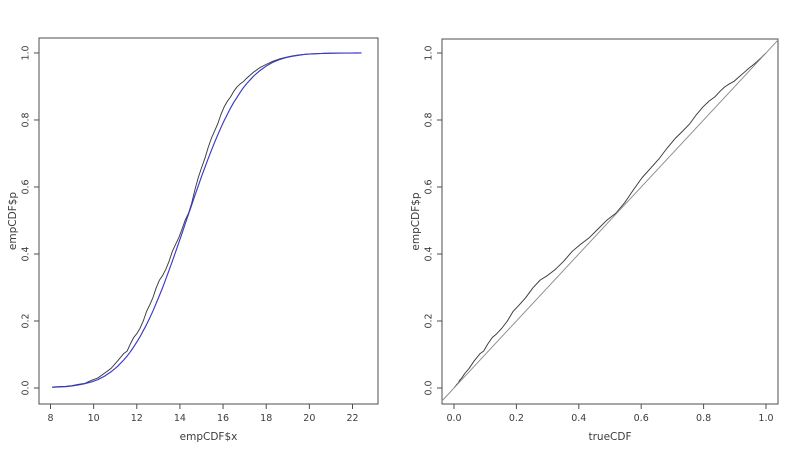  Describe the element at coordinates (765, 418) in the screenshot. I see `x-tick-label: 1.0` at that location.